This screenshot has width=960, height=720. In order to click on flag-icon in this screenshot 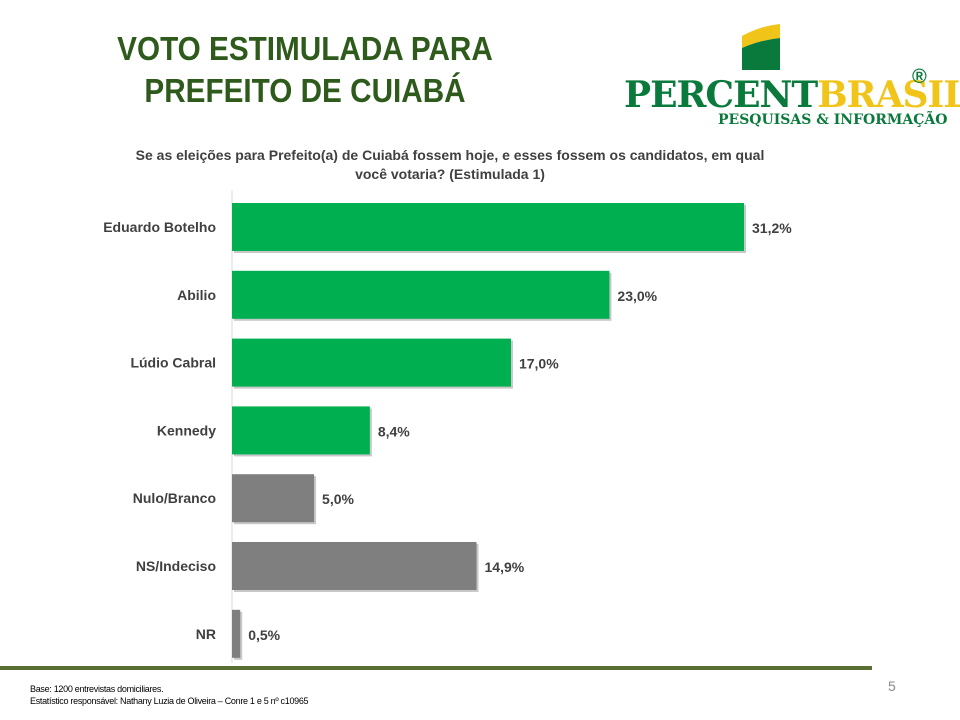, I will do `click(761, 47)`.